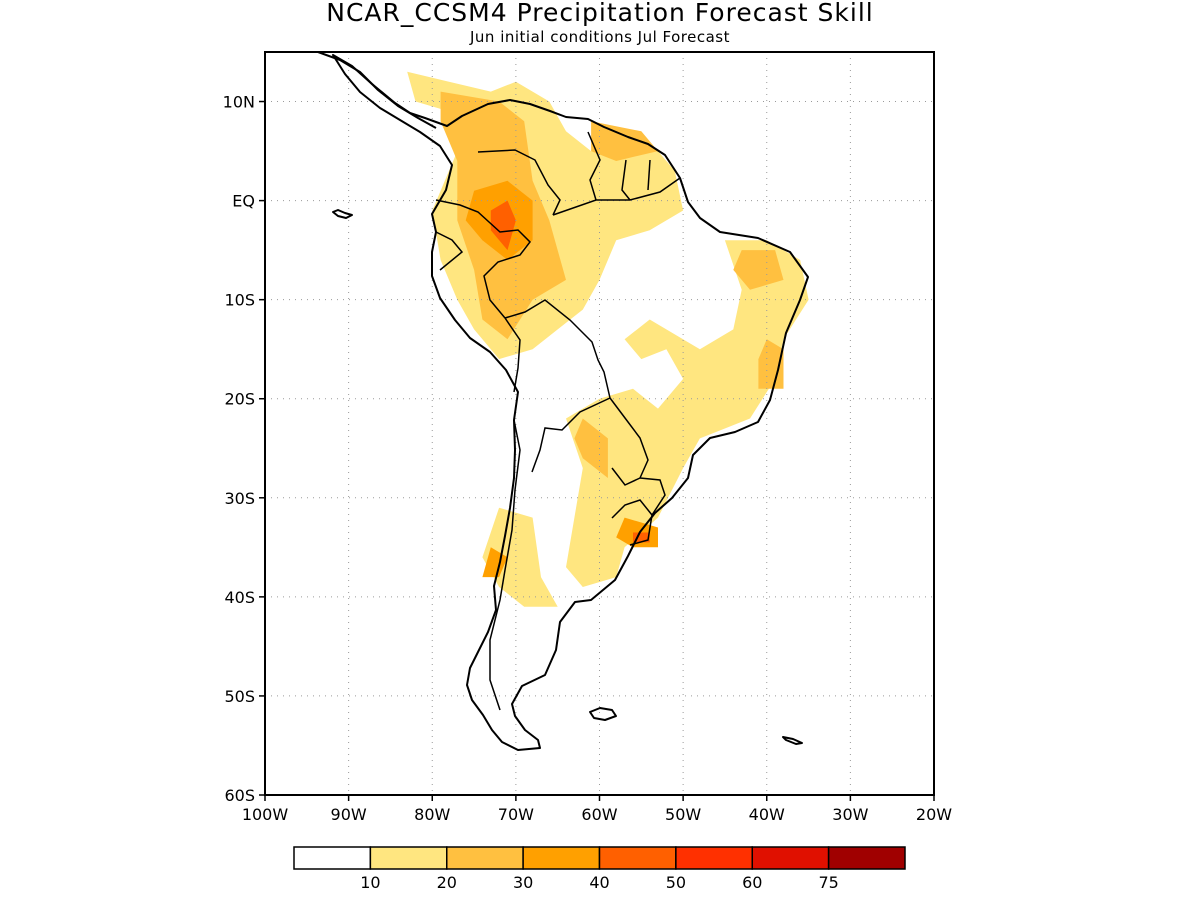  Describe the element at coordinates (649, 175) in the screenshot. I see `border-suriname-frguiana` at that location.